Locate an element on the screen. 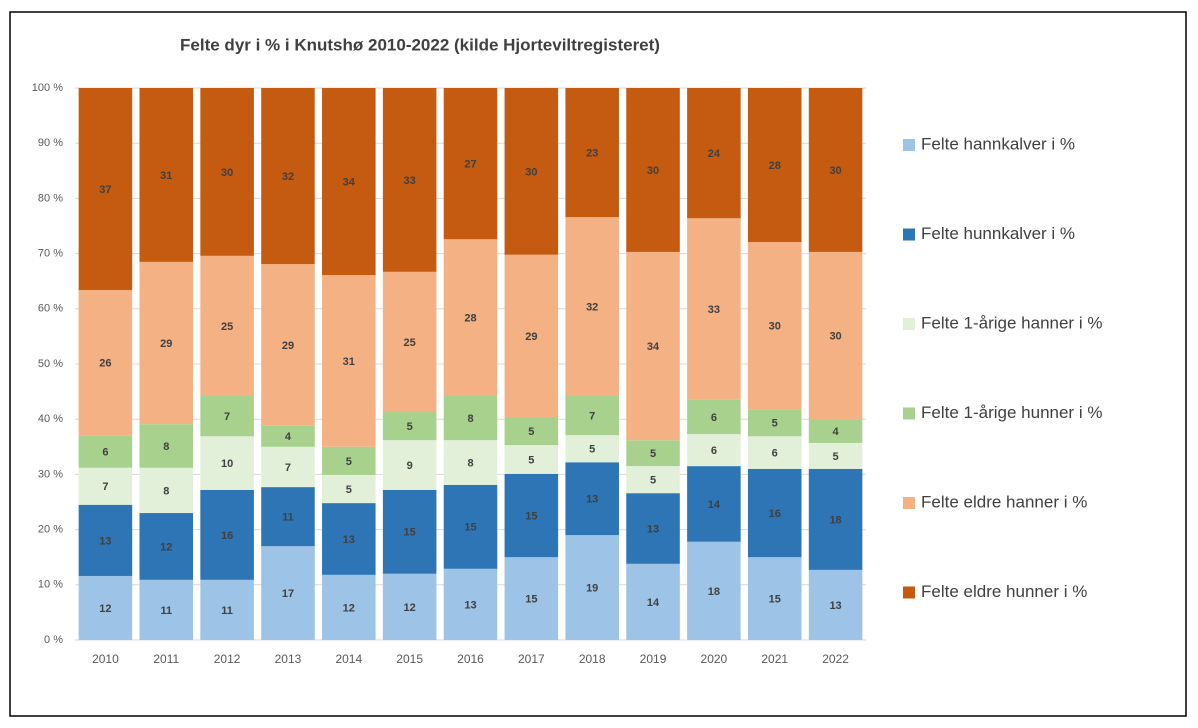 The image size is (1198, 728). y-tick-label: 20 % is located at coordinates (50, 530).